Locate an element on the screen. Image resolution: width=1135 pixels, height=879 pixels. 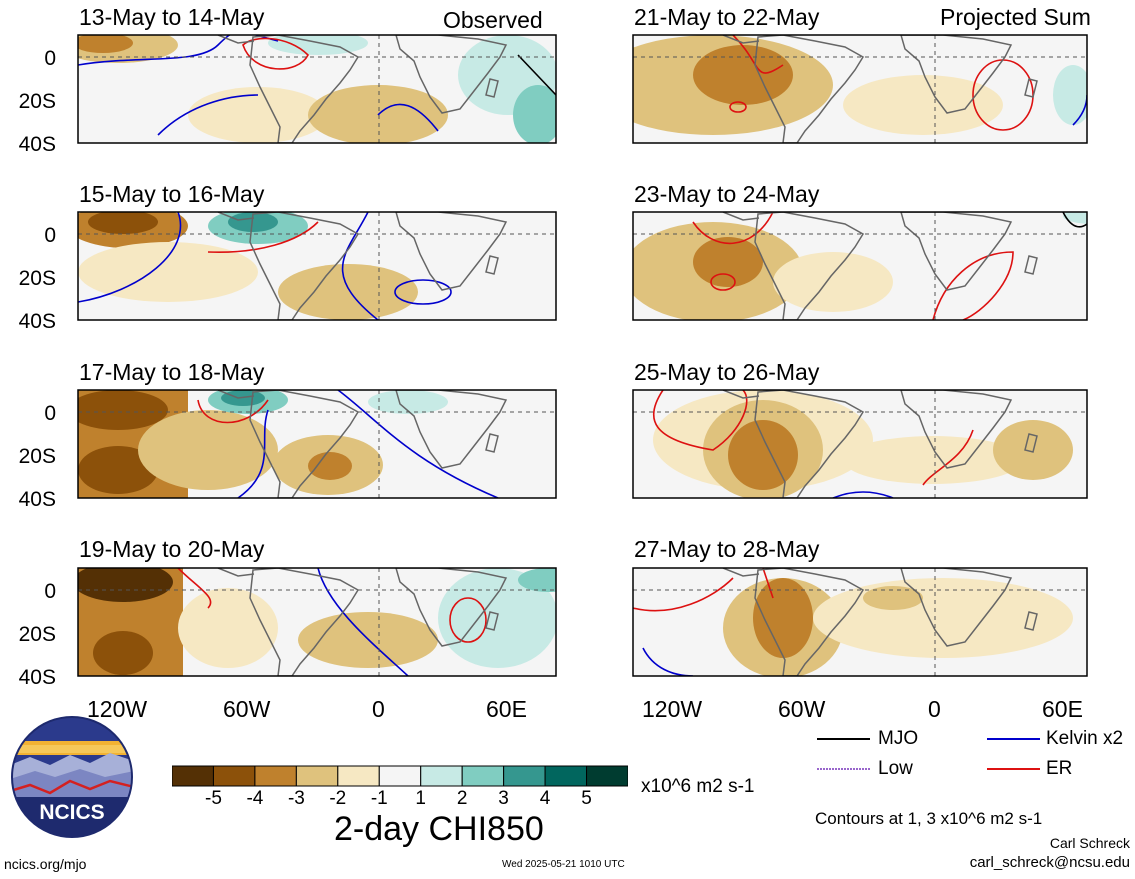
panel-title-right-1: 21-May to 22-May is located at coordinates (727, 17).